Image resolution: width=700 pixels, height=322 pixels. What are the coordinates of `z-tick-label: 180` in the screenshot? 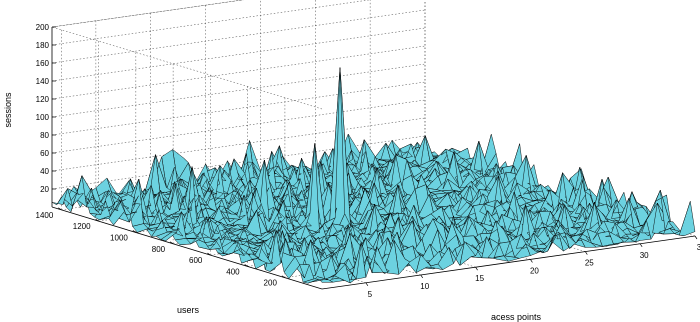 It's located at (43, 45).